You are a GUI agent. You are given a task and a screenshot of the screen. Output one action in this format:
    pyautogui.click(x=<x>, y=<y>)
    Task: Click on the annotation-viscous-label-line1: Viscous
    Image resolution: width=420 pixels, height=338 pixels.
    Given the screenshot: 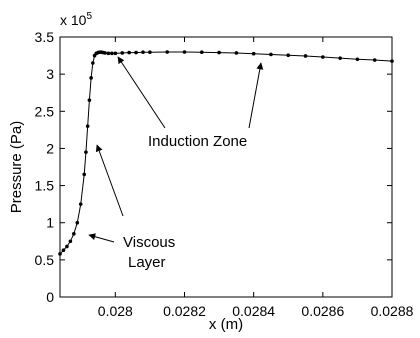 What is the action you would take?
    pyautogui.click(x=149, y=242)
    